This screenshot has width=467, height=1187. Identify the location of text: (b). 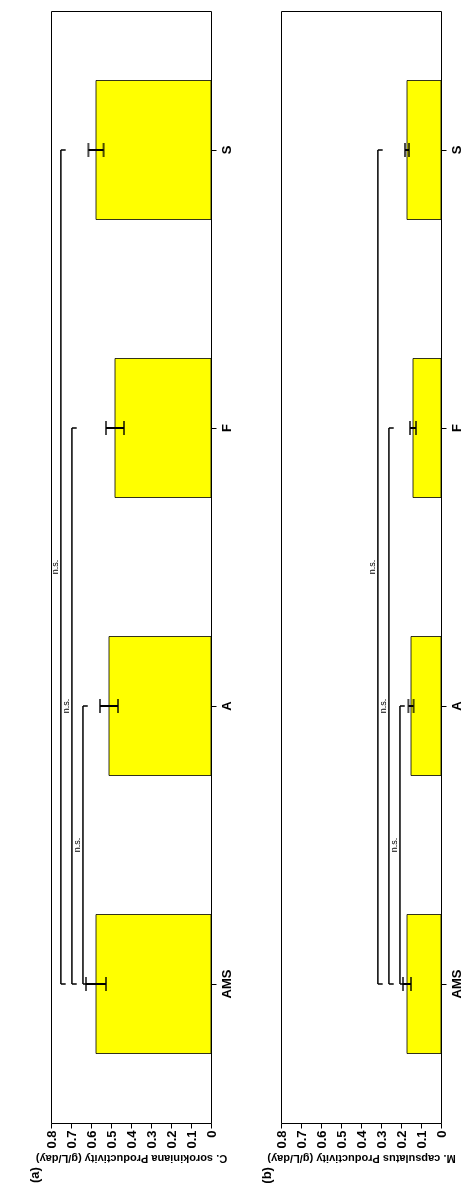
(266, 1175).